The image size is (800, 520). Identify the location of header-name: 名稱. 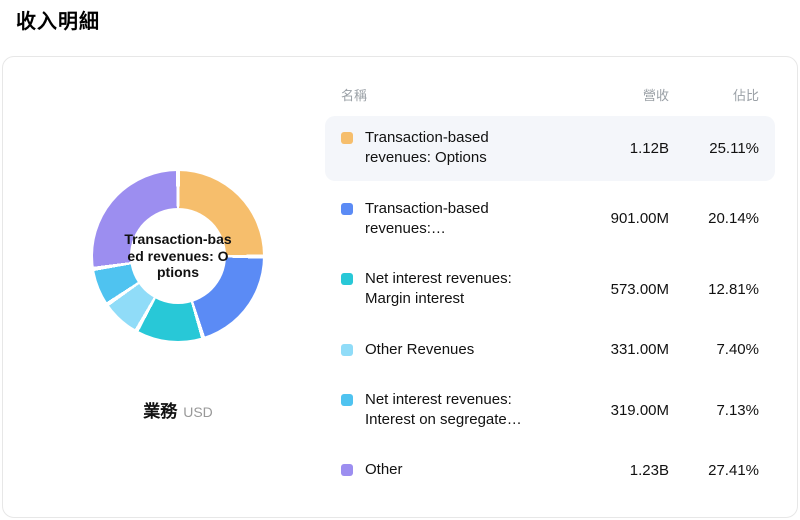
(354, 95).